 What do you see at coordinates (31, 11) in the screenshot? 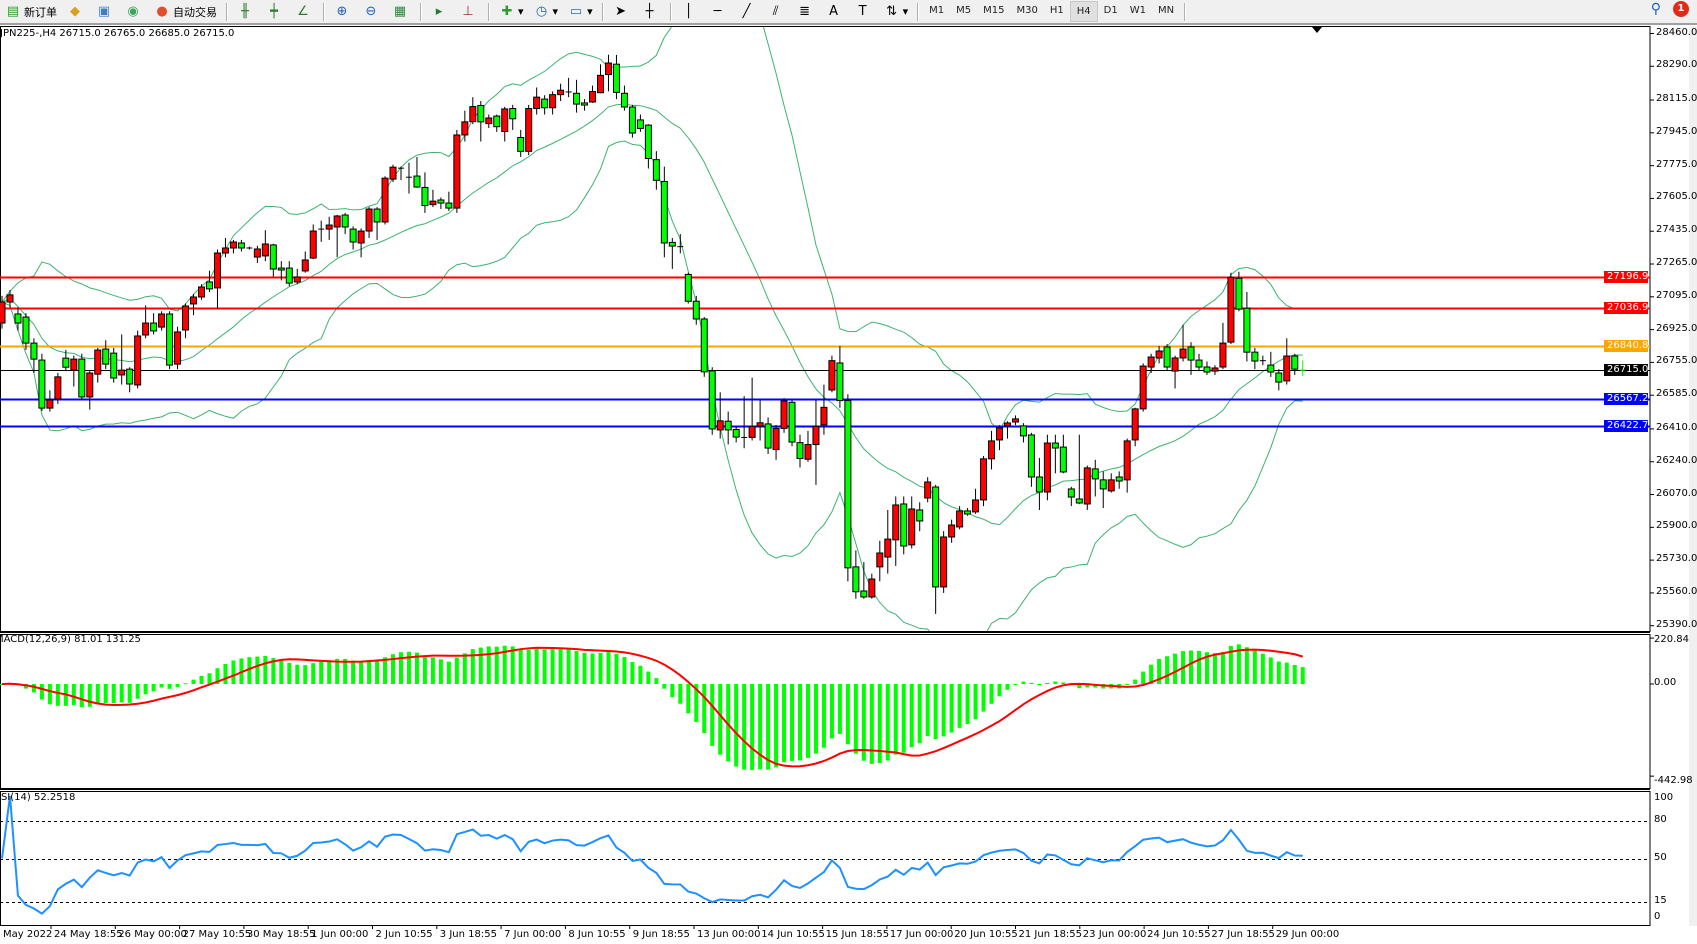
I see `new-order-button: ▤ 新订单` at bounding box center [31, 11].